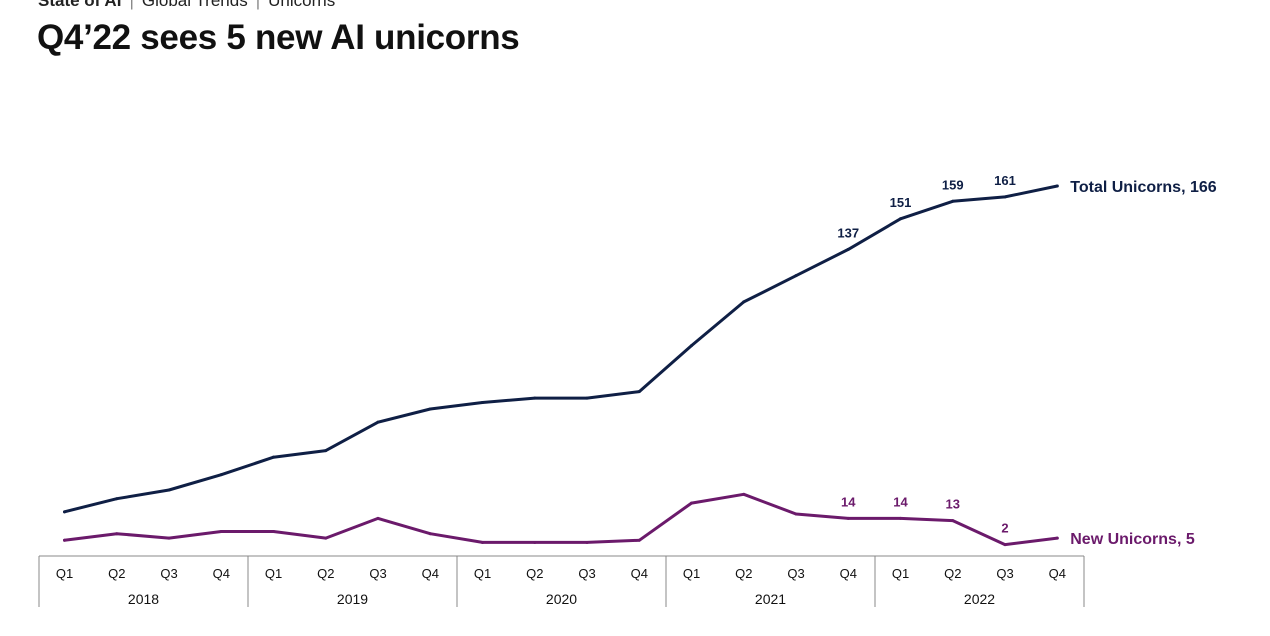 This screenshot has height=636, width=1270. I want to click on data-label: 2, so click(1004, 528).